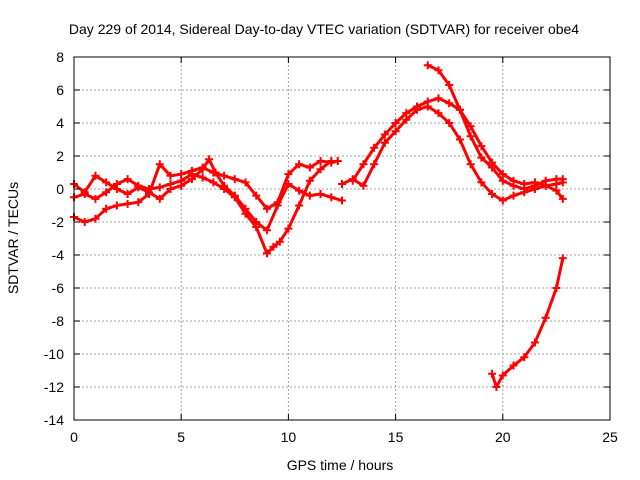  I want to click on y-tick-label: -4, so click(58, 255).